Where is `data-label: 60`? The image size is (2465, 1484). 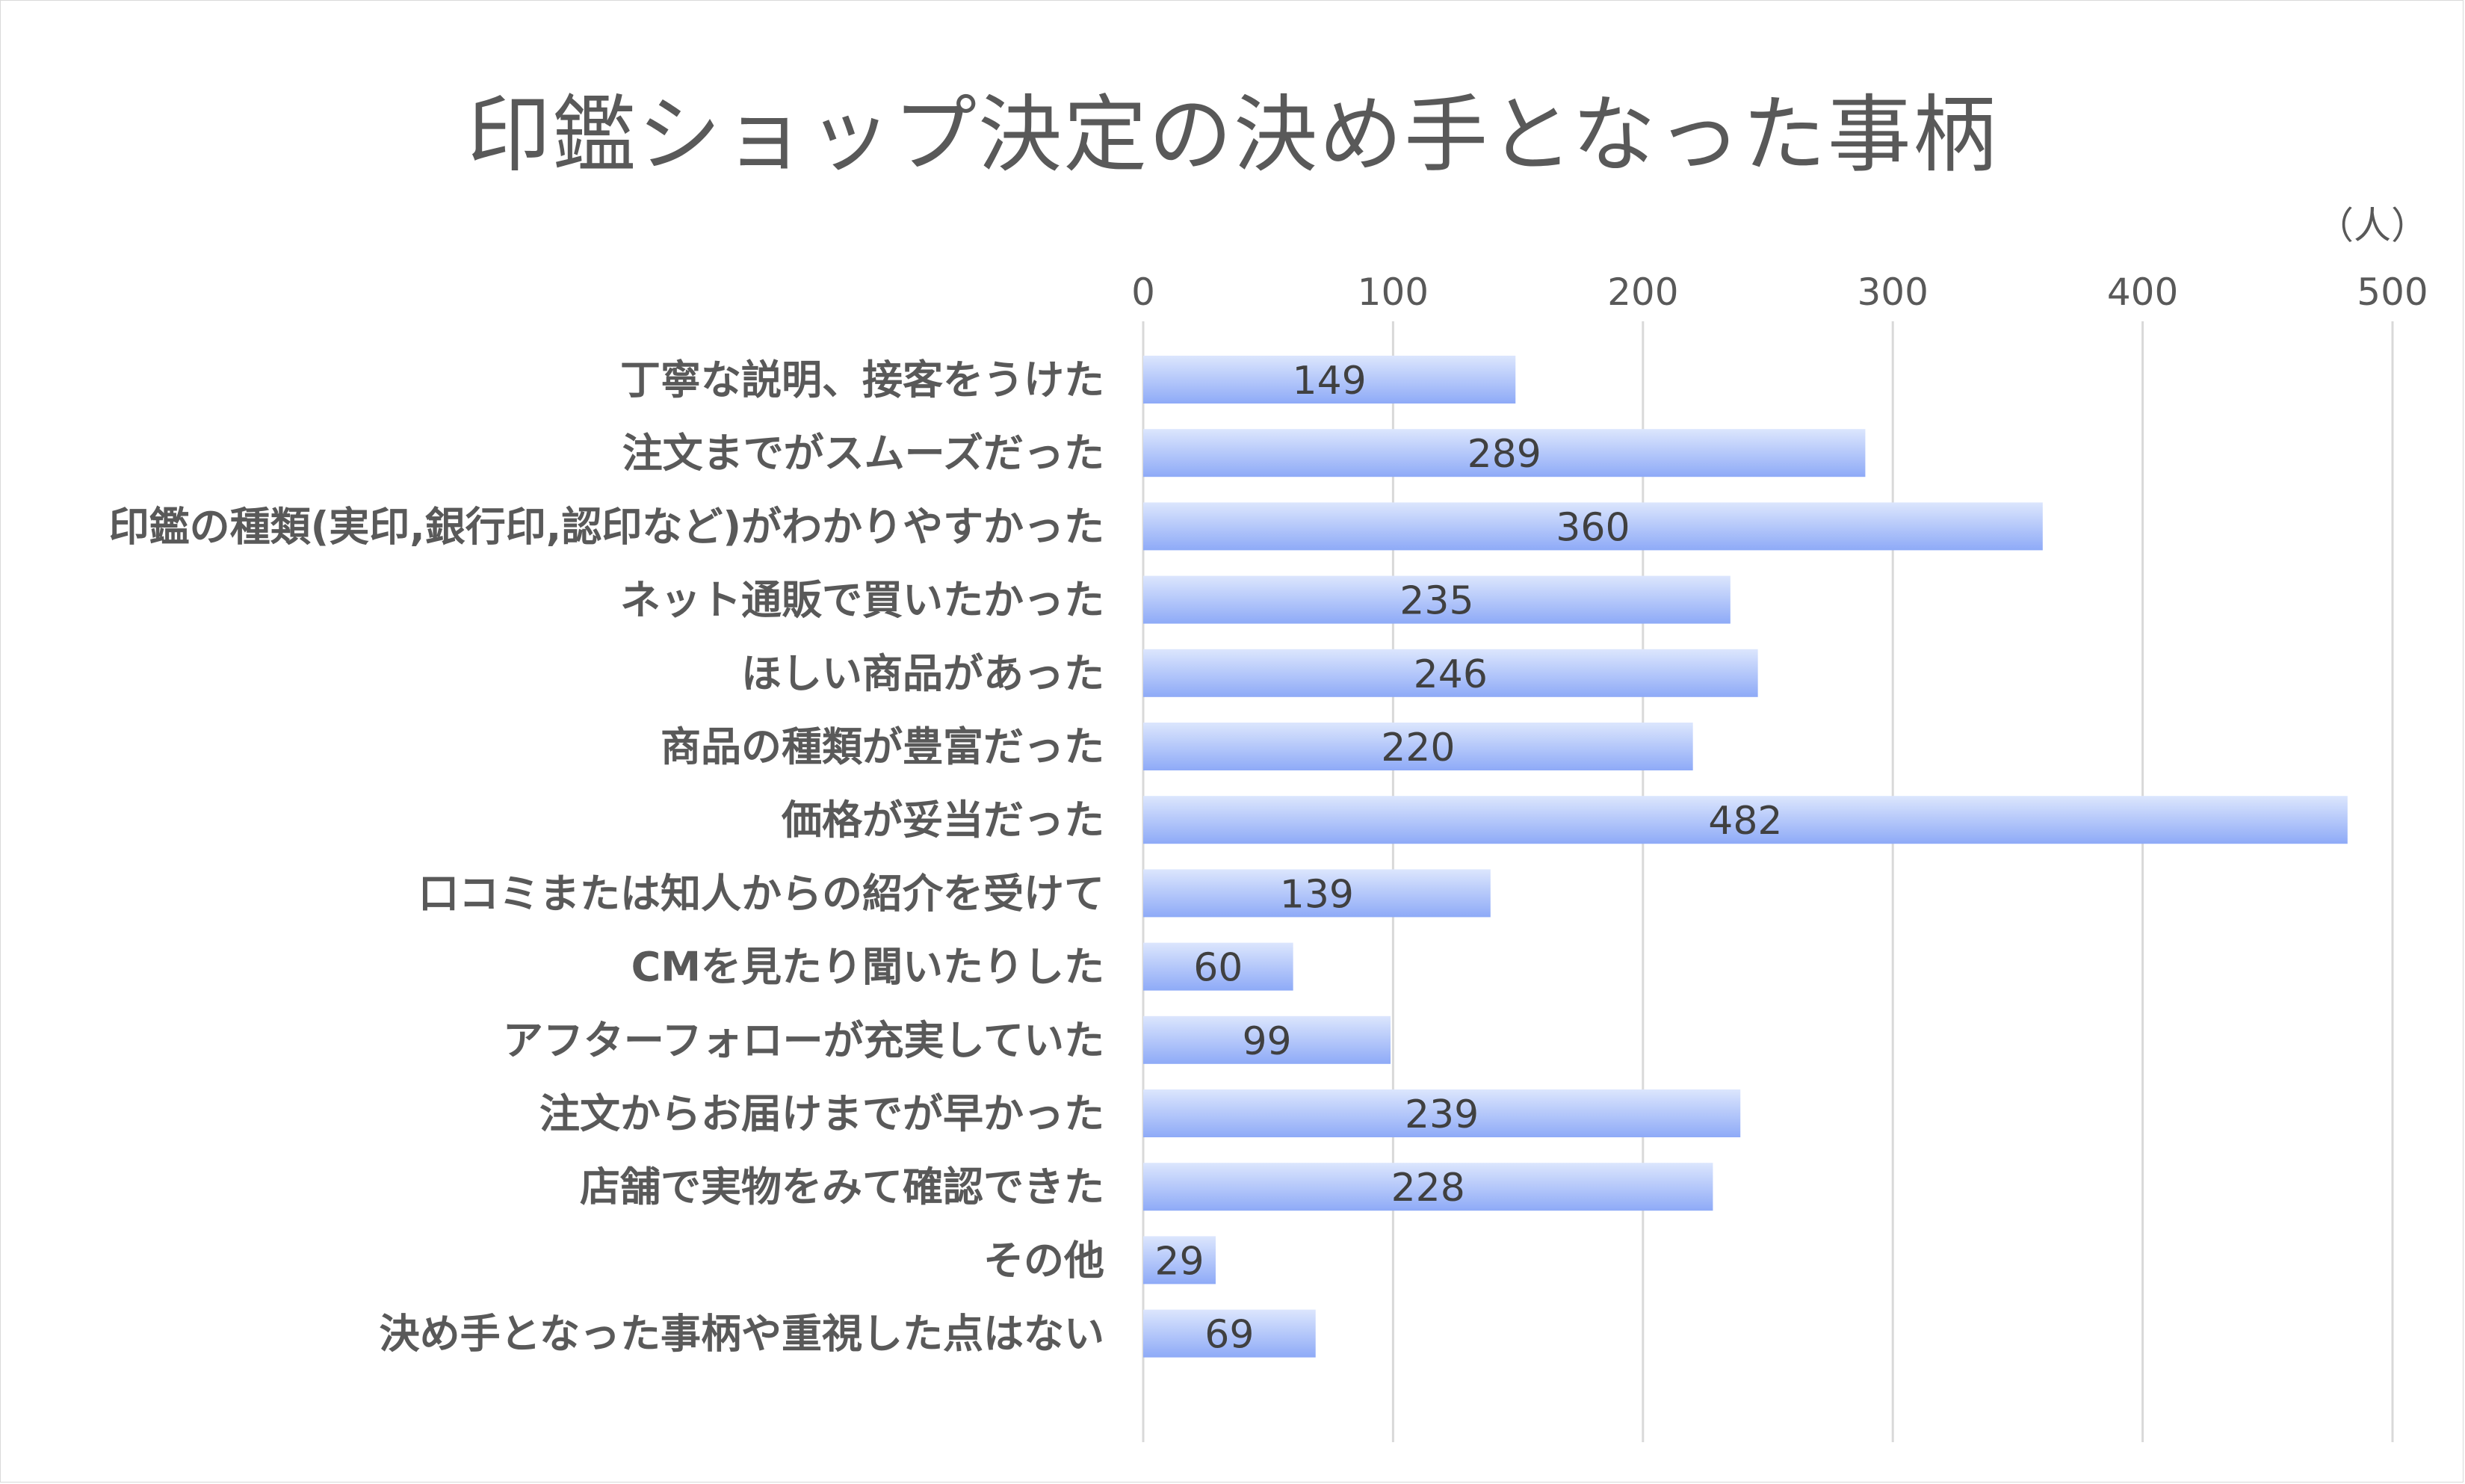 data-label: 60 is located at coordinates (1218, 969).